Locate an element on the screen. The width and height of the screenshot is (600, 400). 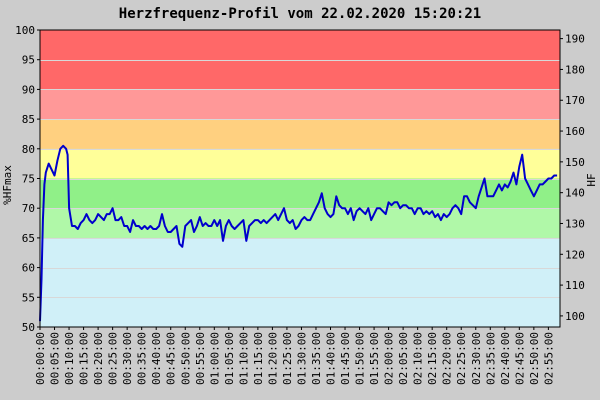
y-tick-label: 55 is located at coordinates (28, 297).